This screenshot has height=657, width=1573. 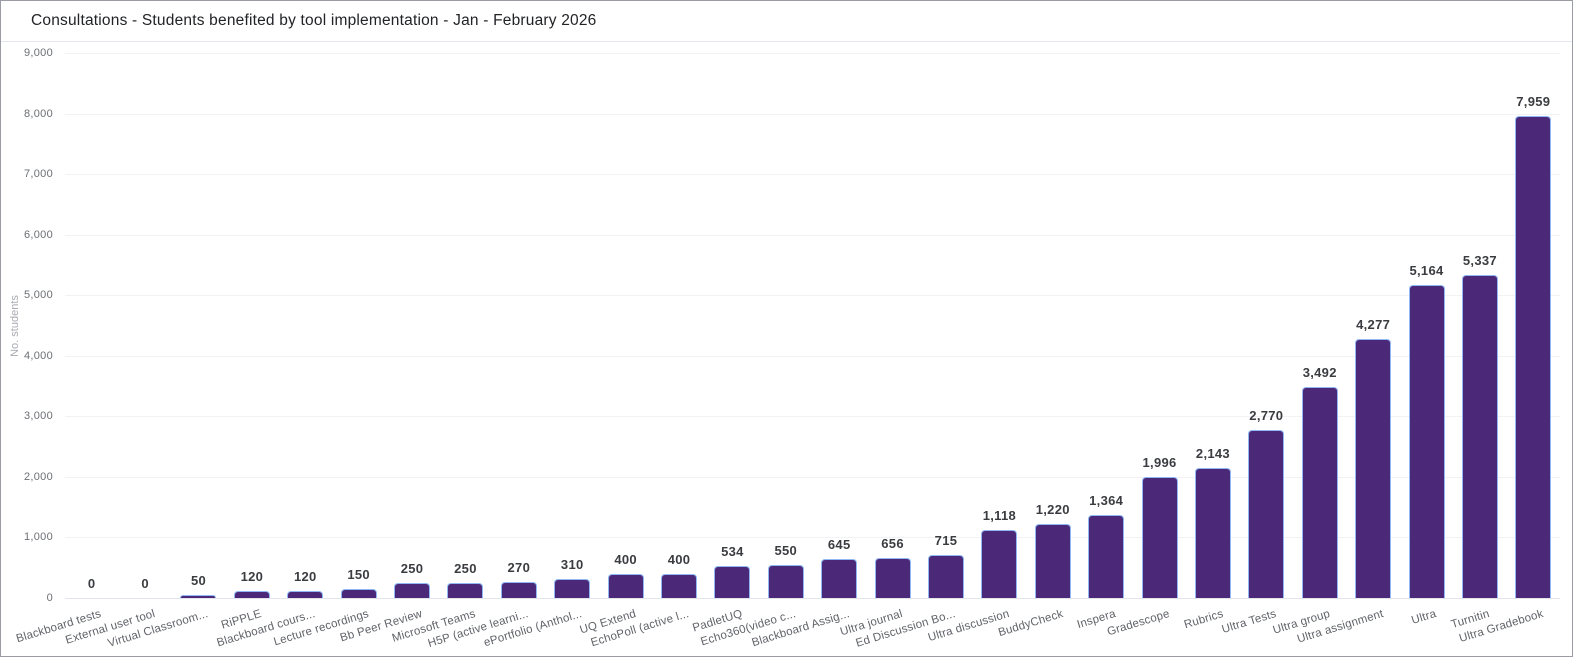 I want to click on value-label-buddycheck: 1,220, so click(x=1052, y=509).